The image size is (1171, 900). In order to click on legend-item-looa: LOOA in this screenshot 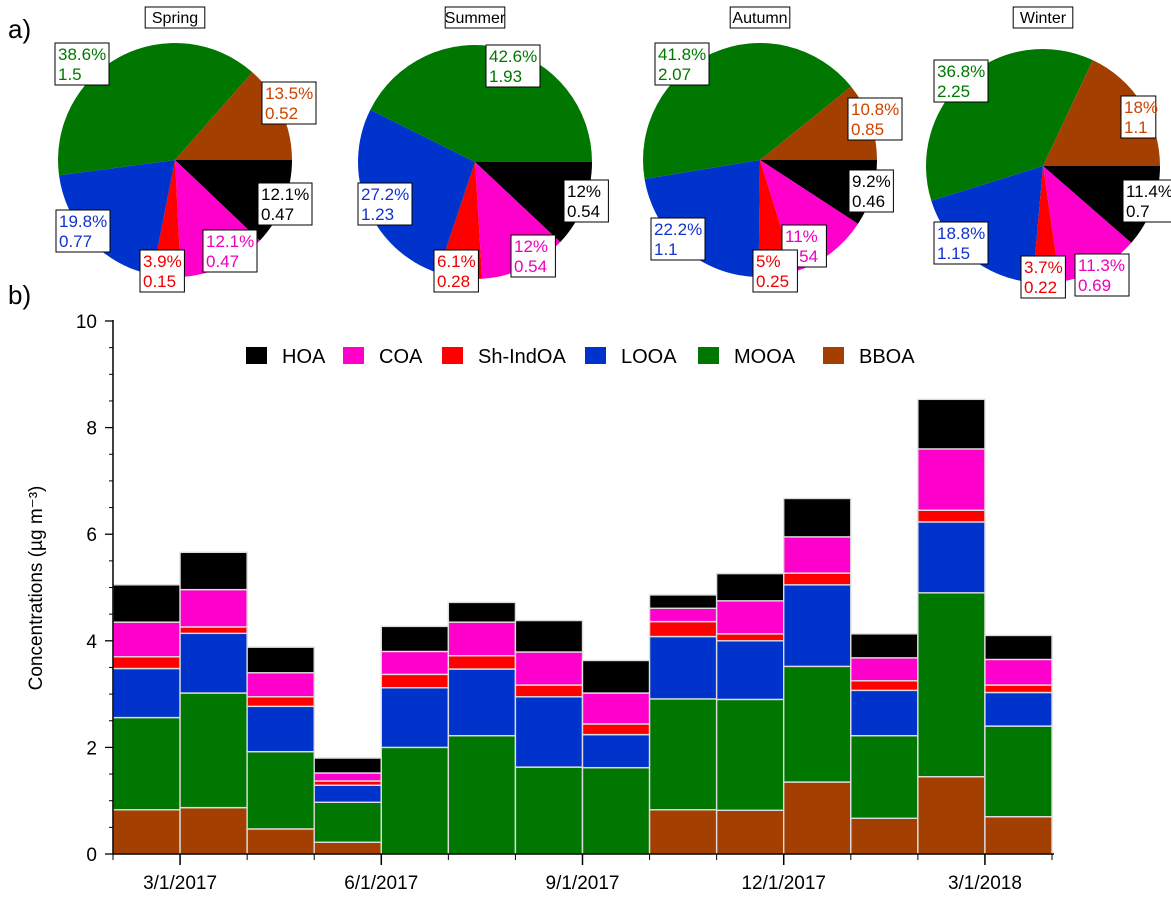, I will do `click(631, 357)`.